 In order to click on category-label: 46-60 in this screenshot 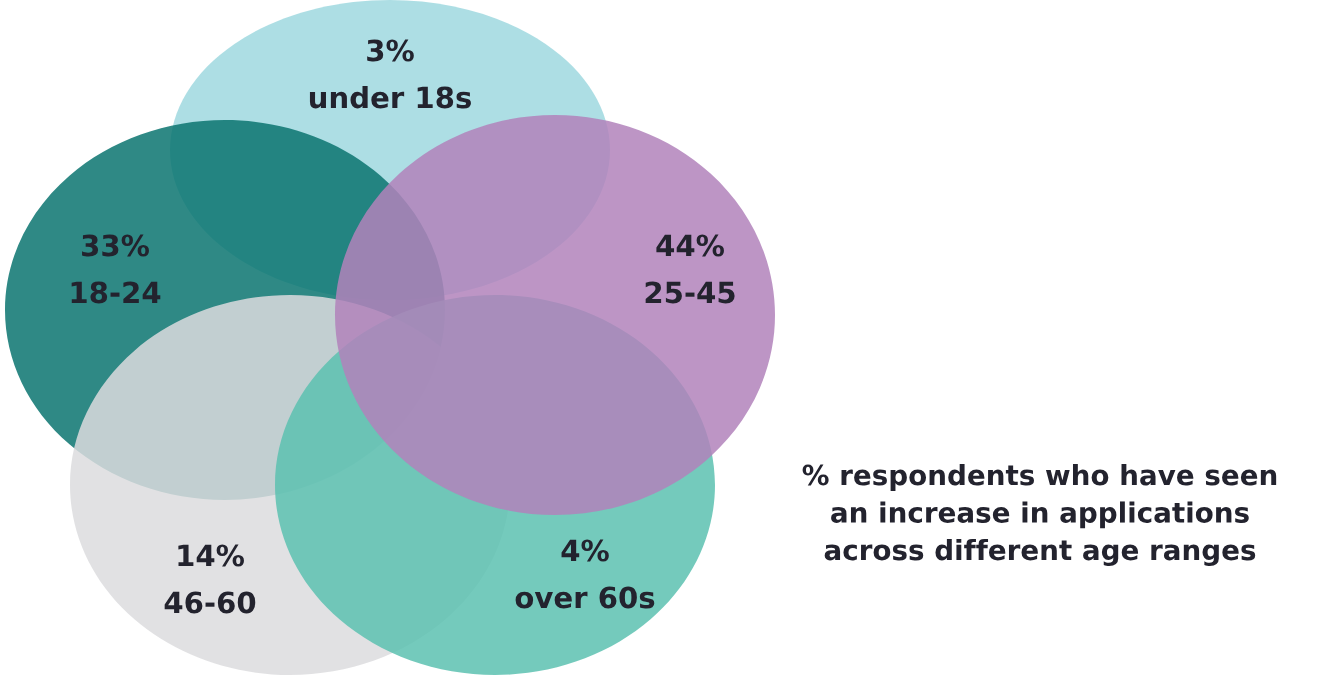, I will do `click(210, 602)`.